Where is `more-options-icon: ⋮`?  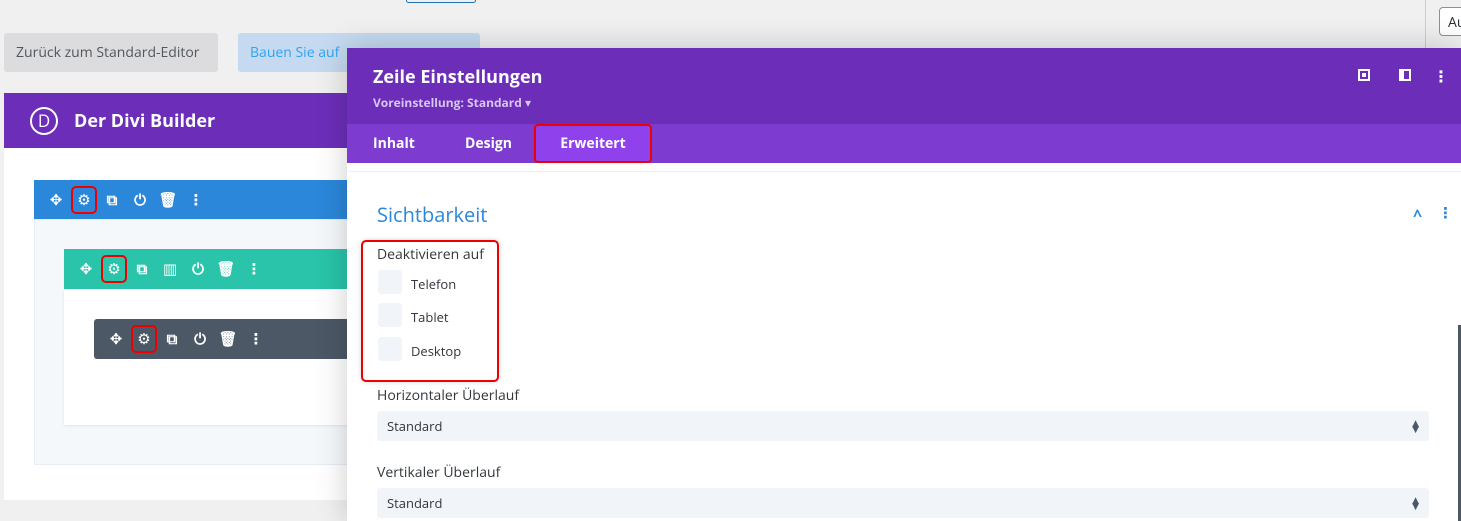
more-options-icon: ⋮ is located at coordinates (1441, 76).